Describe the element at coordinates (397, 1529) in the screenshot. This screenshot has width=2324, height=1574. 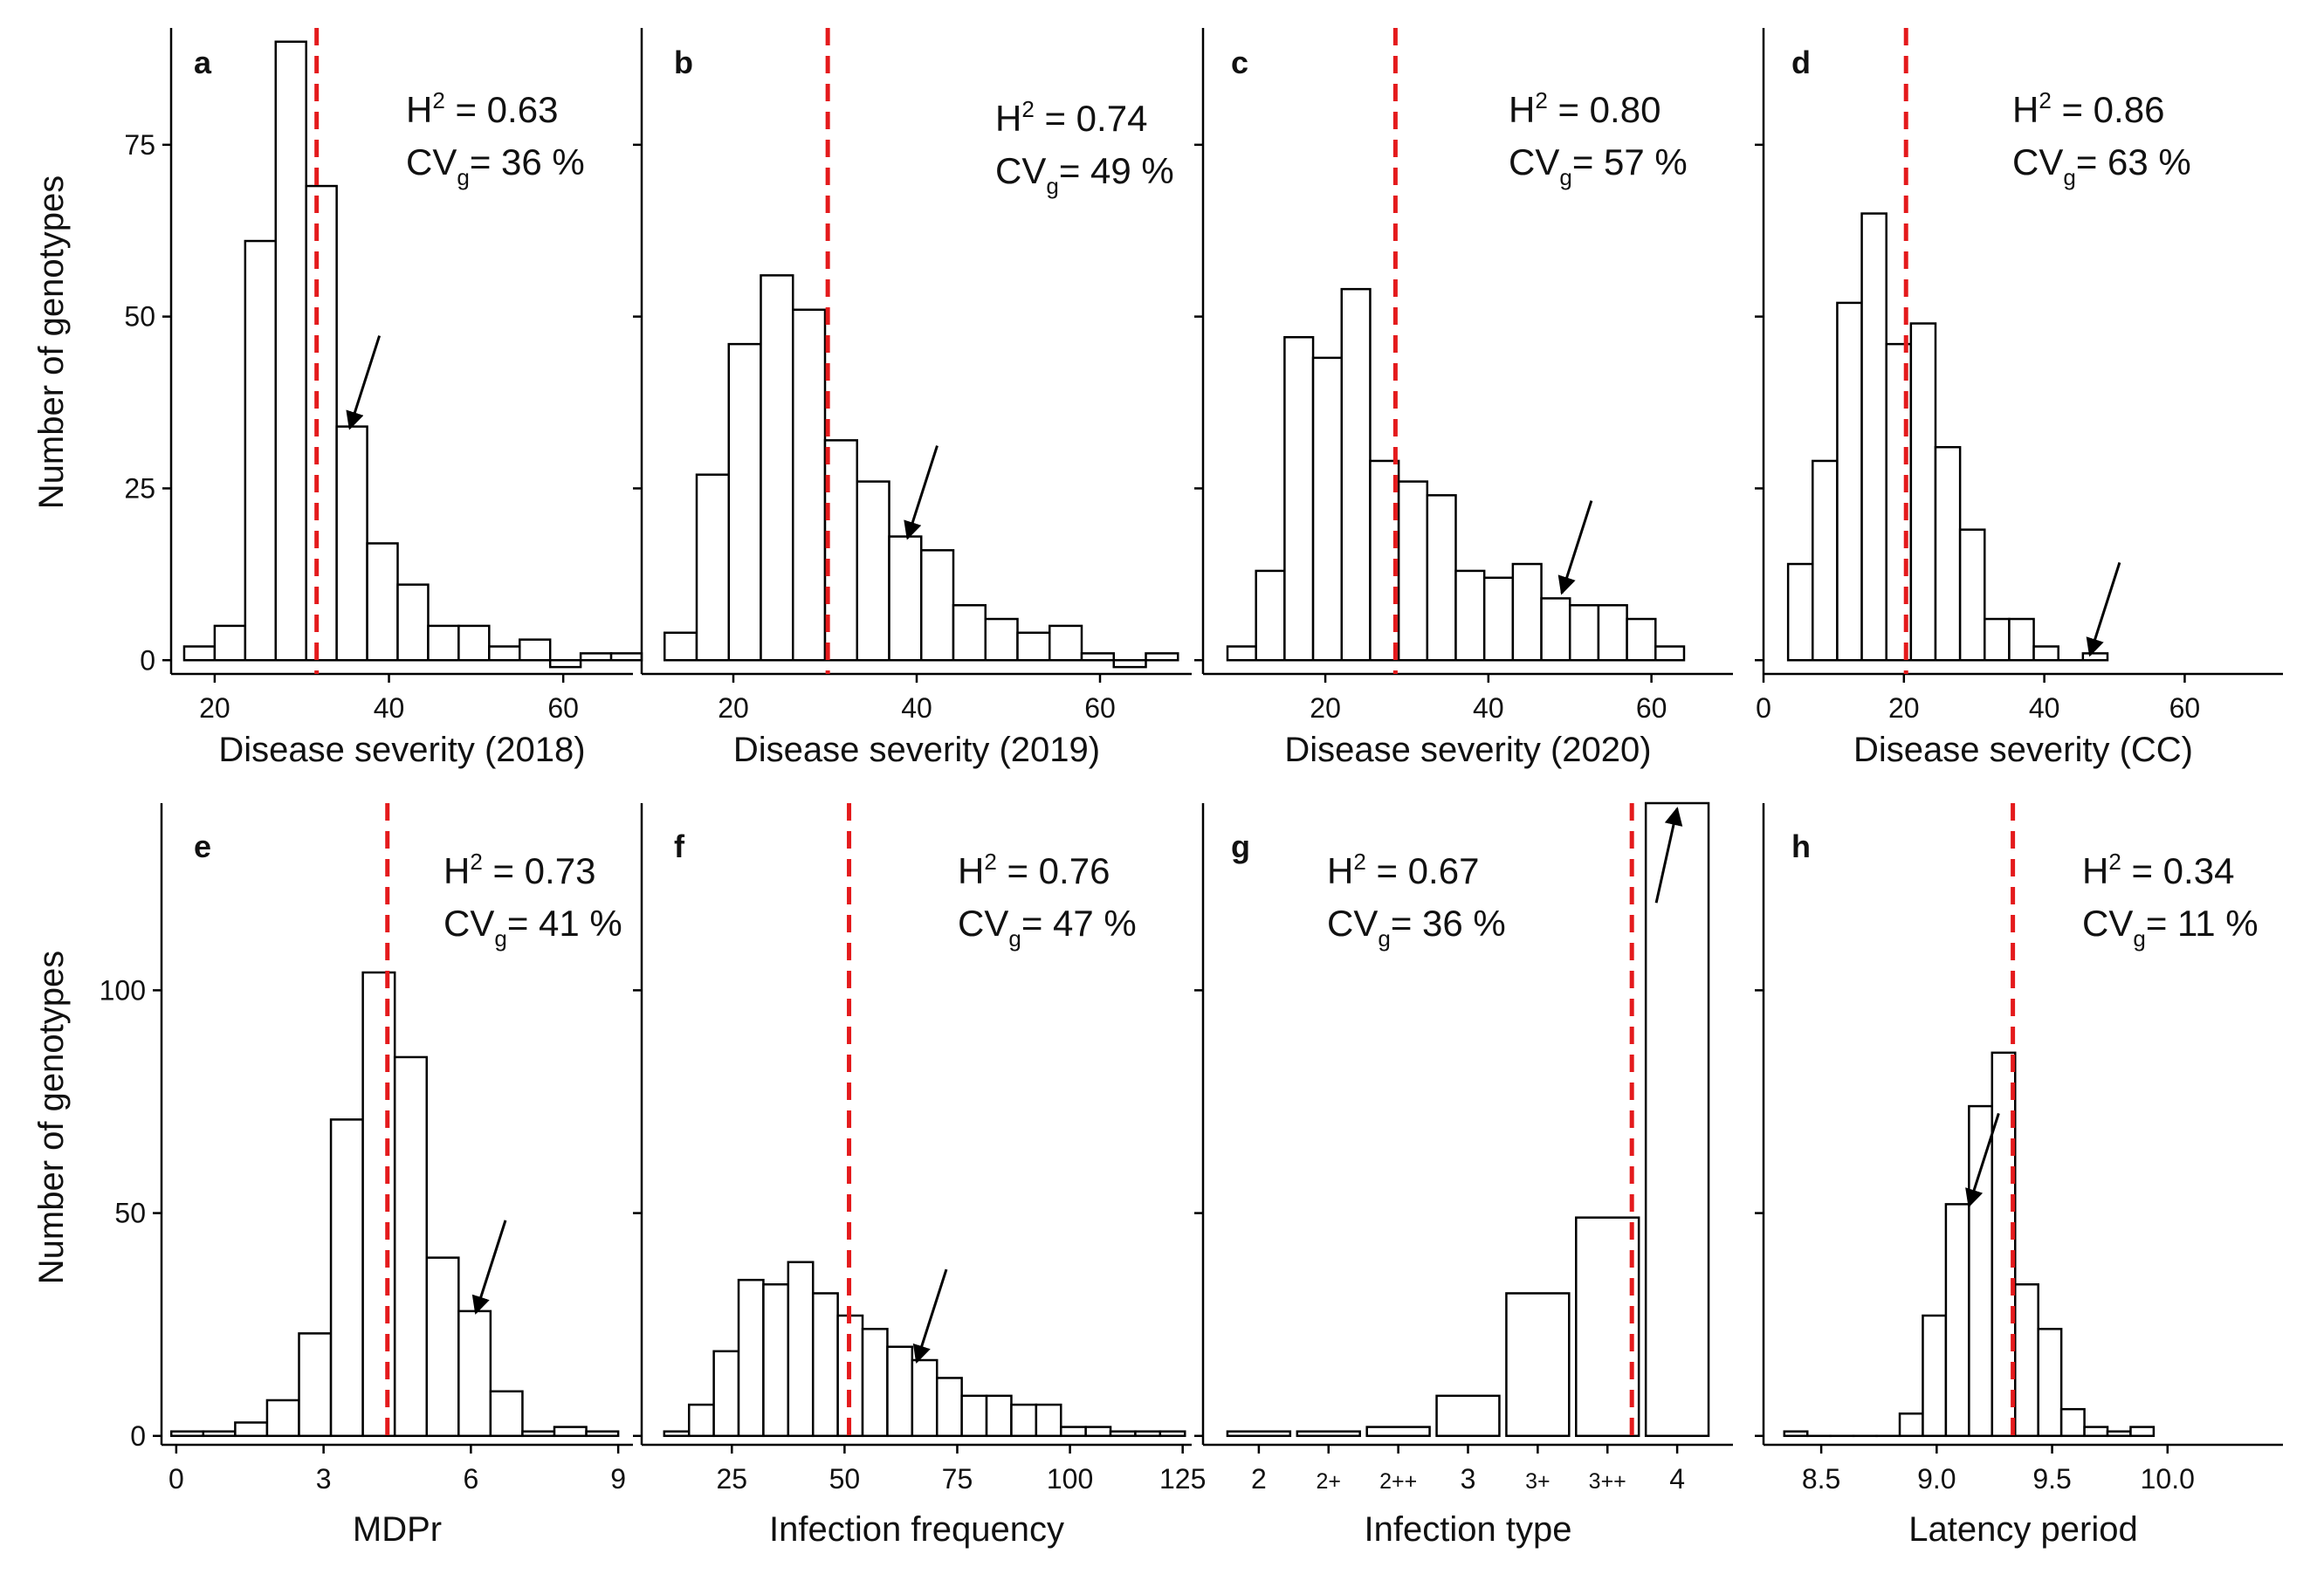
I see `x-axis-title: MDPr` at that location.